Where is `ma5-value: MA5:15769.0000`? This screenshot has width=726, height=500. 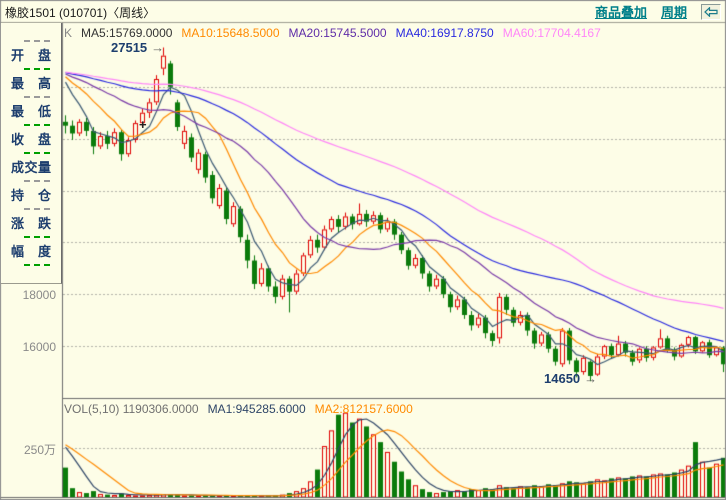
ma5-value: MA5:15769.0000 is located at coordinates (127, 33).